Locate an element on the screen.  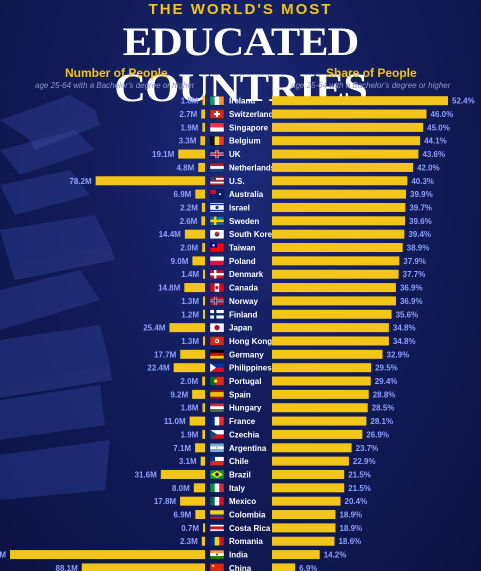
country-label: Mexico is located at coordinates (242, 501).